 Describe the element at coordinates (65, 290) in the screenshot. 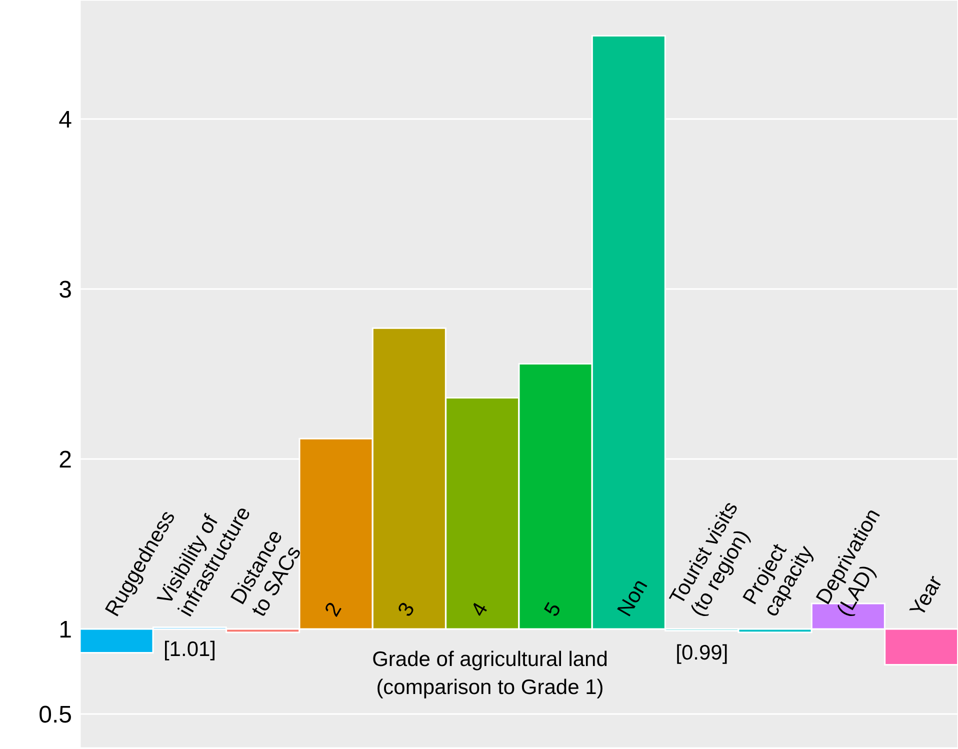

I see `y-tick-label: 3` at that location.